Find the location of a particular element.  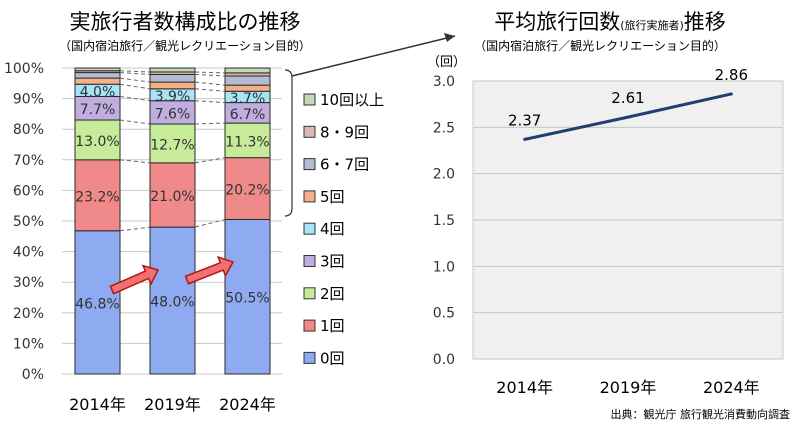

y-tick-label: 40% is located at coordinates (28, 253).